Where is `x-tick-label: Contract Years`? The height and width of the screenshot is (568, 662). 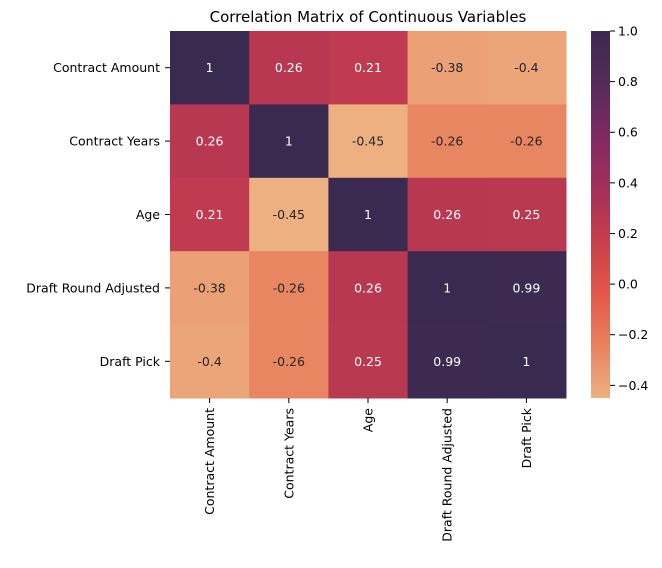 x-tick-label: Contract Years is located at coordinates (288, 453).